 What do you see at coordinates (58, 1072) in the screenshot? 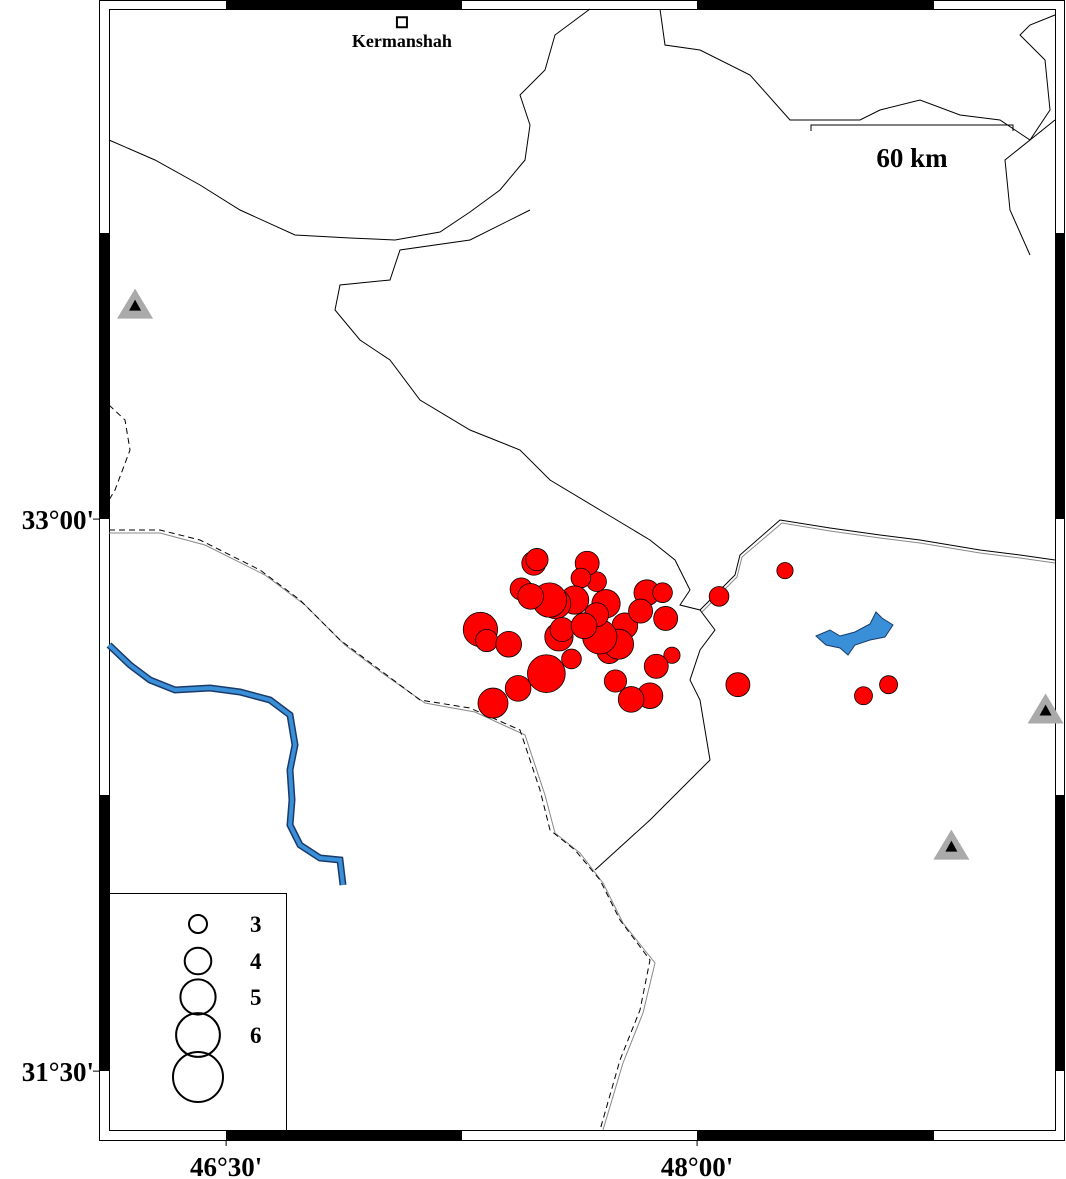
I see `lat-tick-label: 31°30'` at bounding box center [58, 1072].